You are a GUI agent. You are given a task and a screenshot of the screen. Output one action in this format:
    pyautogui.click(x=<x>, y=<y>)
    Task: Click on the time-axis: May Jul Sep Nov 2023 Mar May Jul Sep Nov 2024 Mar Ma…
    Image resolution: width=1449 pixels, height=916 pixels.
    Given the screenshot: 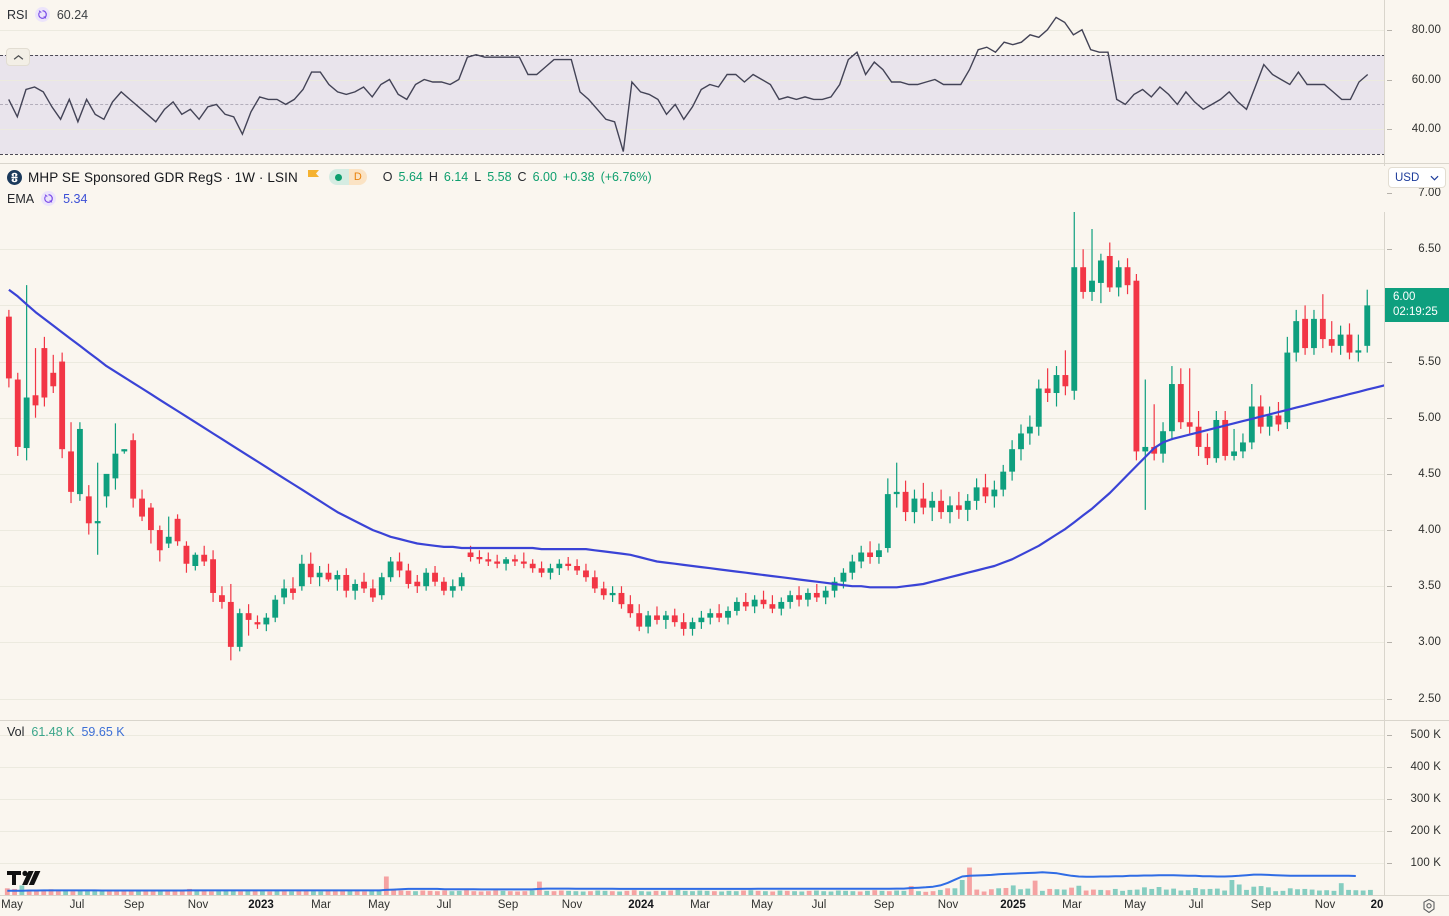 What is the action you would take?
    pyautogui.click(x=724, y=905)
    